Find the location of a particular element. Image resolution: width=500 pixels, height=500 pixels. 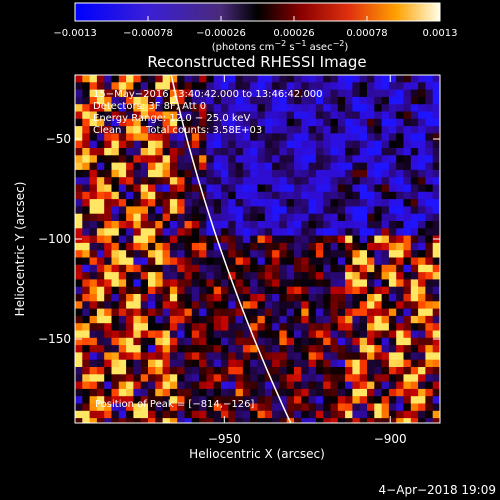

total-counts-label: Total counts: 3.58E+03 is located at coordinates (203, 130).